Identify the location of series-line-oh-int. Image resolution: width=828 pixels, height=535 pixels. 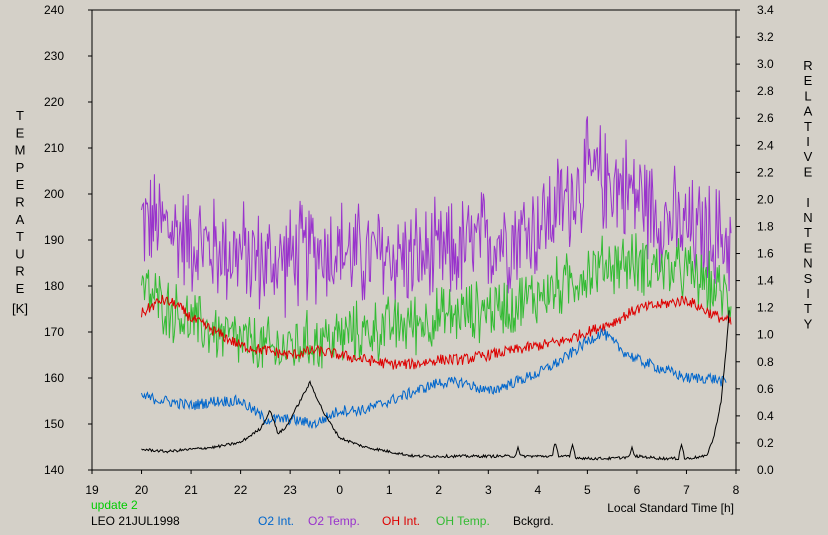
(436, 332).